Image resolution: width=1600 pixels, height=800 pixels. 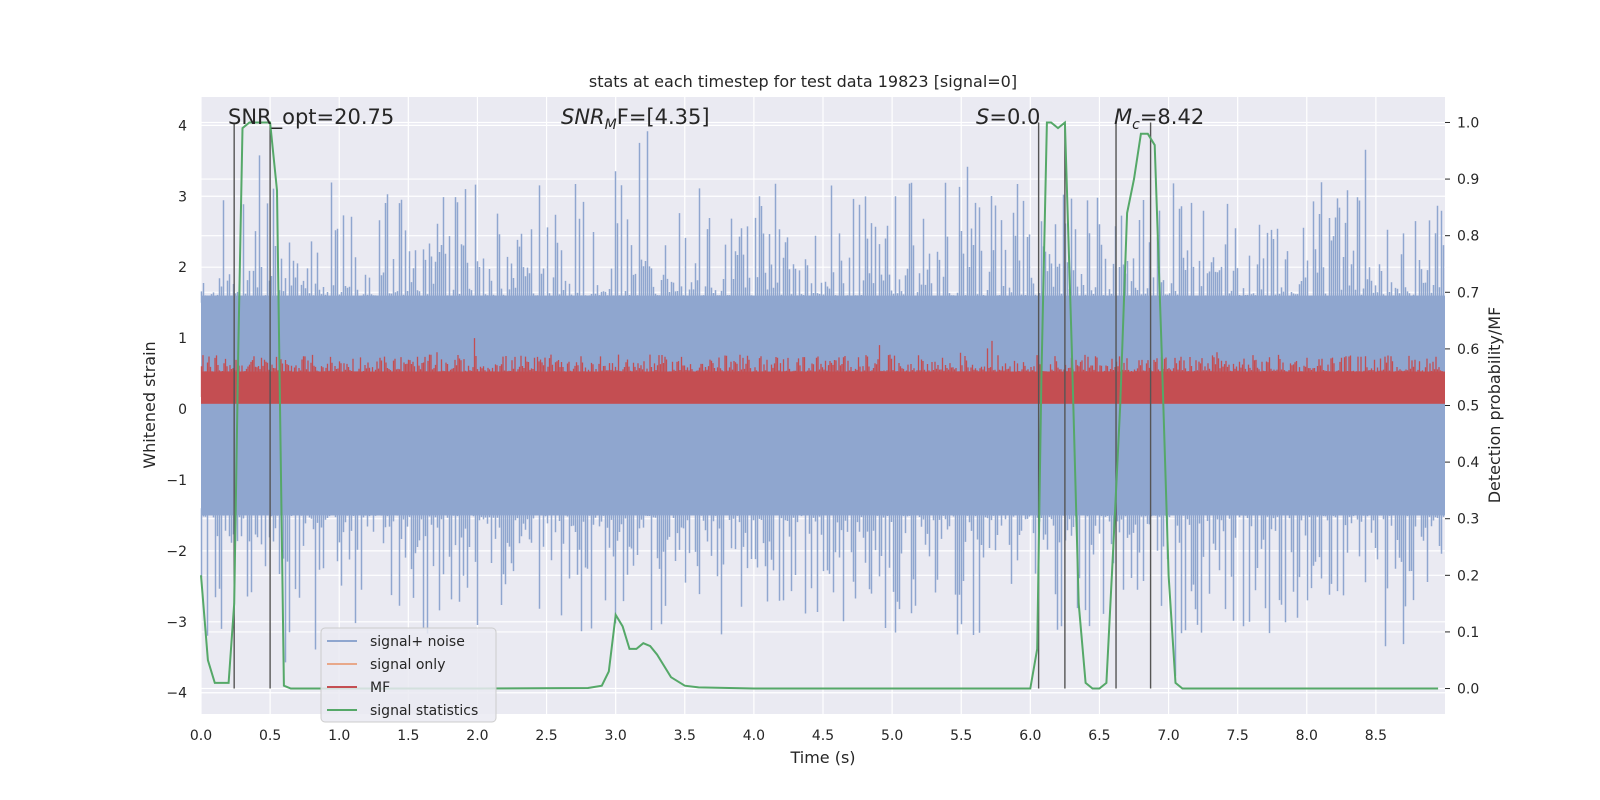 I want to click on x-tick-label-4: 2.0, so click(x=477, y=736).